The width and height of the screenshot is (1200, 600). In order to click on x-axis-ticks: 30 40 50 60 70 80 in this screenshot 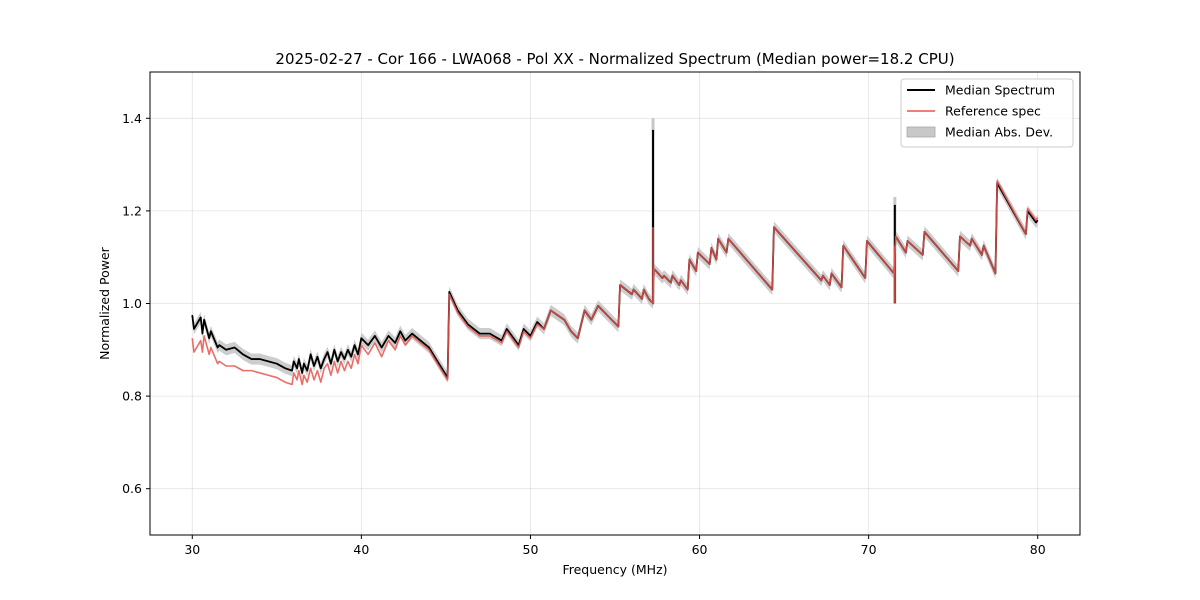, I will do `click(615, 546)`.